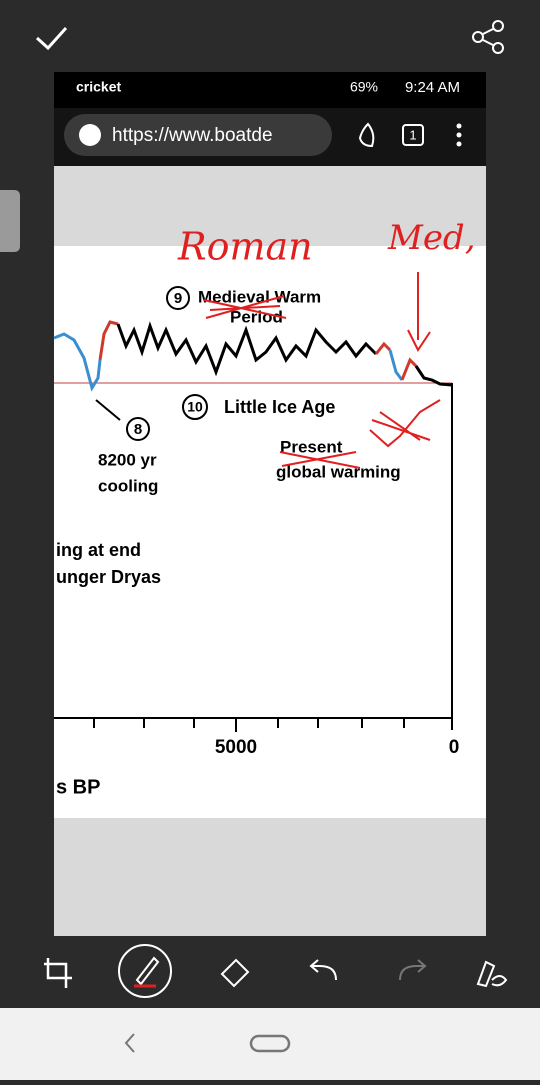 This screenshot has height=1085, width=540. What do you see at coordinates (488, 37) in the screenshot?
I see `share-button` at bounding box center [488, 37].